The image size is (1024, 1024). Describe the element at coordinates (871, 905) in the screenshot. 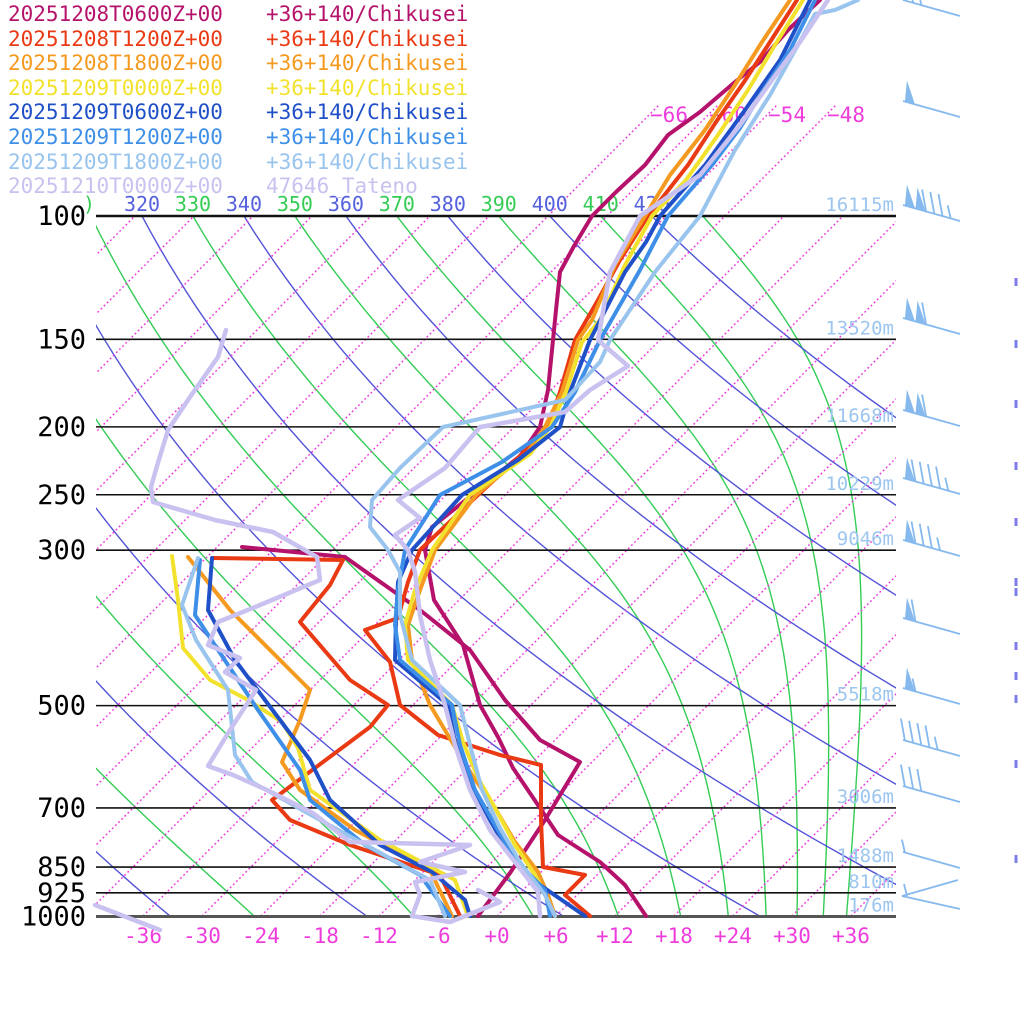

I see `altitude-label: 176m` at that location.